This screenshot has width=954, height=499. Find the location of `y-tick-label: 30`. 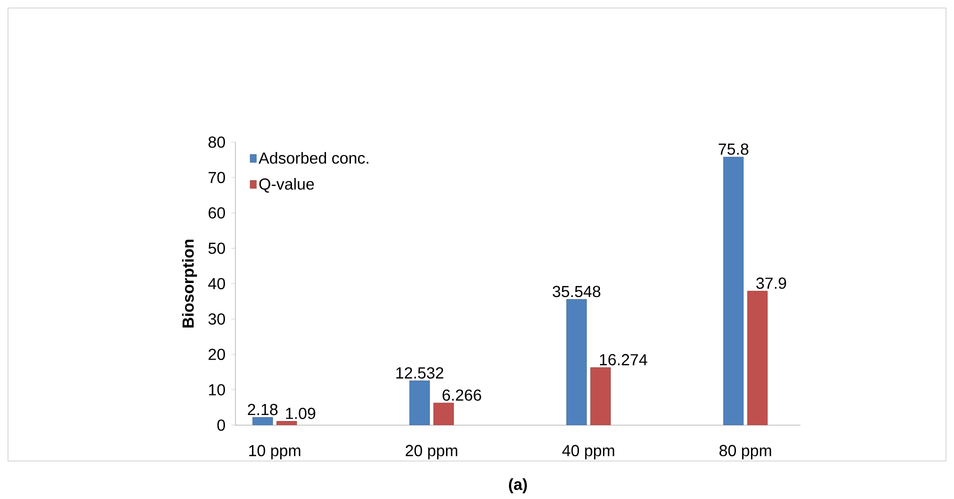

y-tick-label: 30 is located at coordinates (216, 319).